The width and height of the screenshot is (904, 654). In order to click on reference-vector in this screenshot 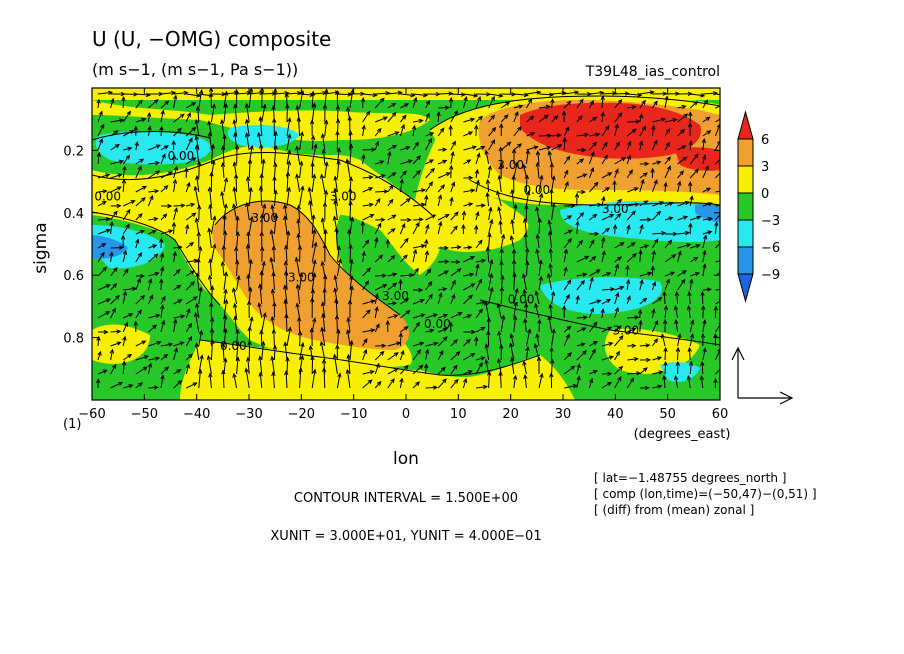, I will do `click(762, 375)`.